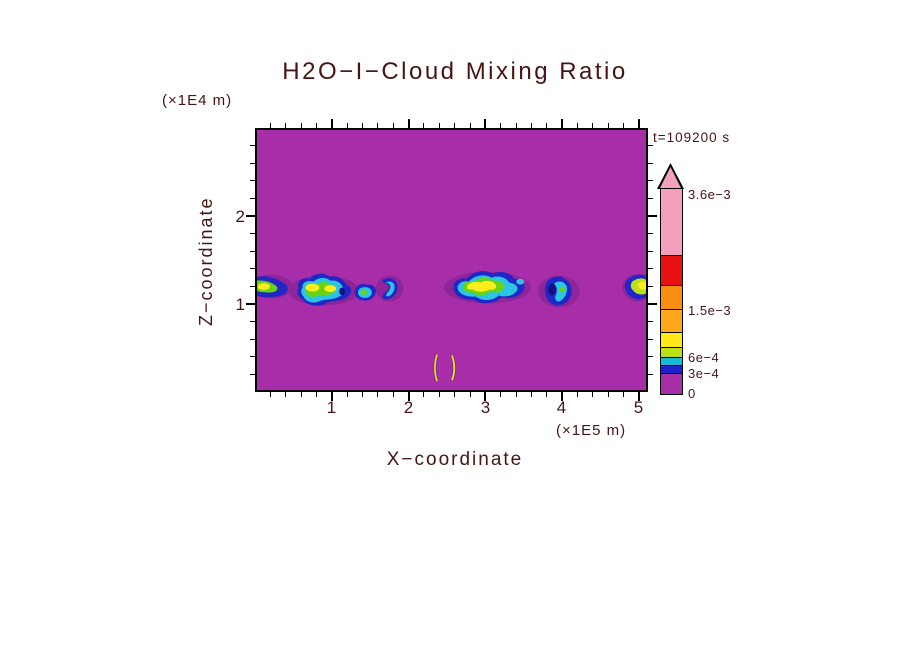 Image resolution: width=904 pixels, height=654 pixels. I want to click on x-axis-unit-label: (×1E5 m), so click(591, 430).